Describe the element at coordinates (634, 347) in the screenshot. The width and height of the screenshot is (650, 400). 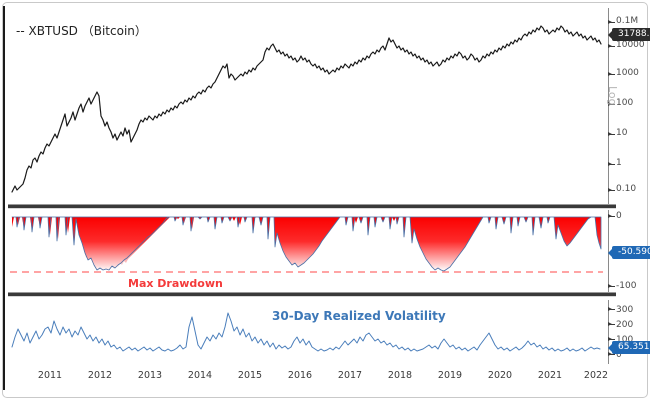
I see `volatility-value-text: 65.3519` at that location.